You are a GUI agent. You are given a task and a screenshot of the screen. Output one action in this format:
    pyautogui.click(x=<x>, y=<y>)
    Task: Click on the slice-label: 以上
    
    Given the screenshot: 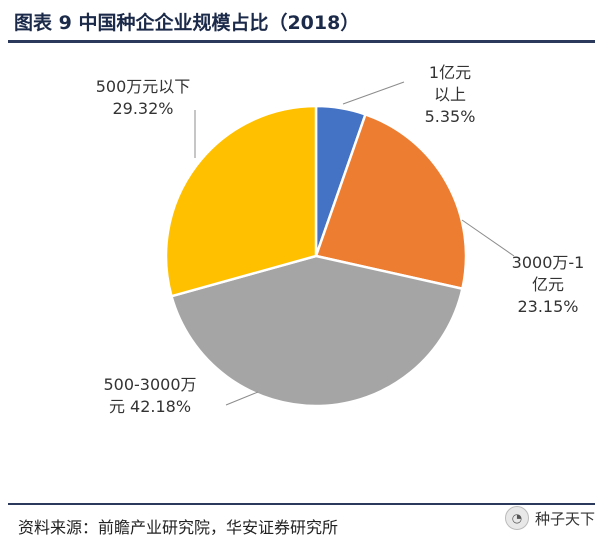 What is the action you would take?
    pyautogui.click(x=450, y=94)
    